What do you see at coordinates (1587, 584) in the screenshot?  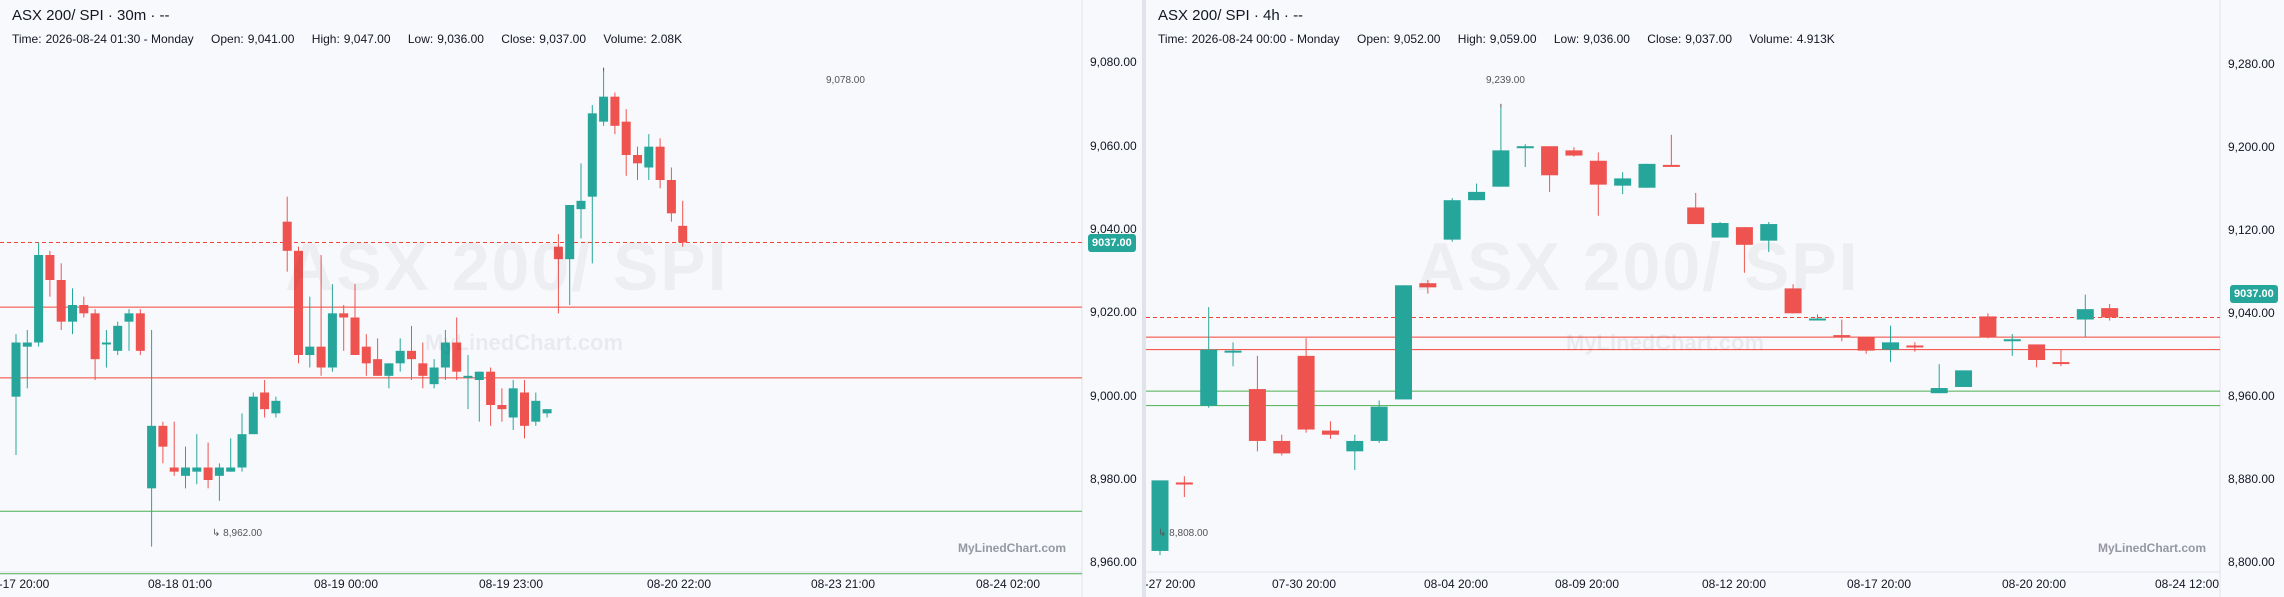 I see `x-tick-label: 08-09 20:00` at bounding box center [1587, 584].